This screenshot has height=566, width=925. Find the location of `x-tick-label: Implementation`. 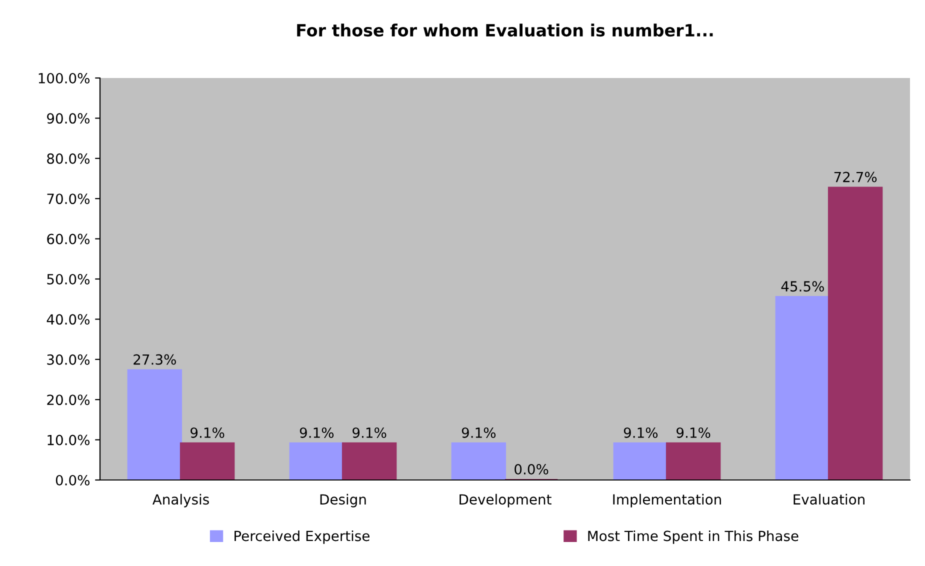

x-tick-label: Implementation is located at coordinates (667, 501).